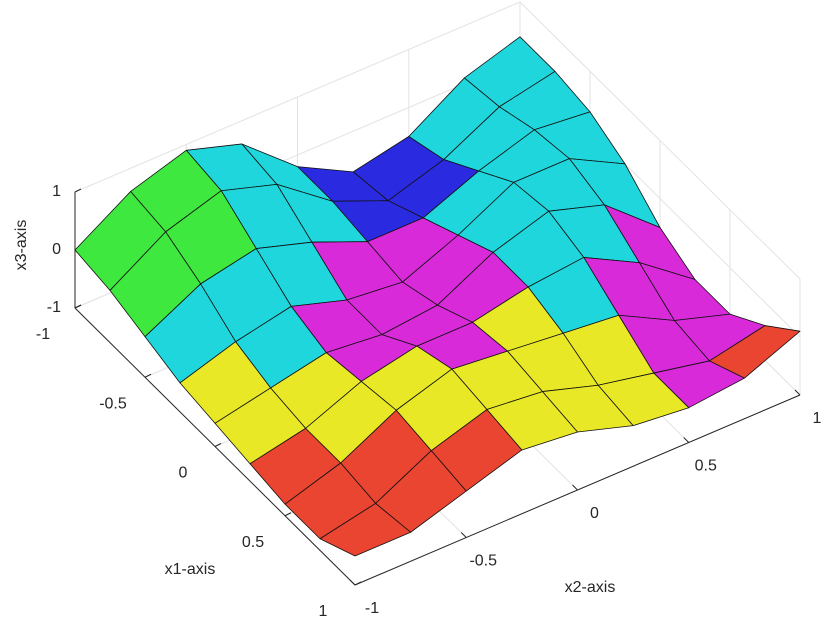 The image size is (830, 623). What do you see at coordinates (253, 542) in the screenshot?
I see `x1-tick-label: 0.5` at bounding box center [253, 542].